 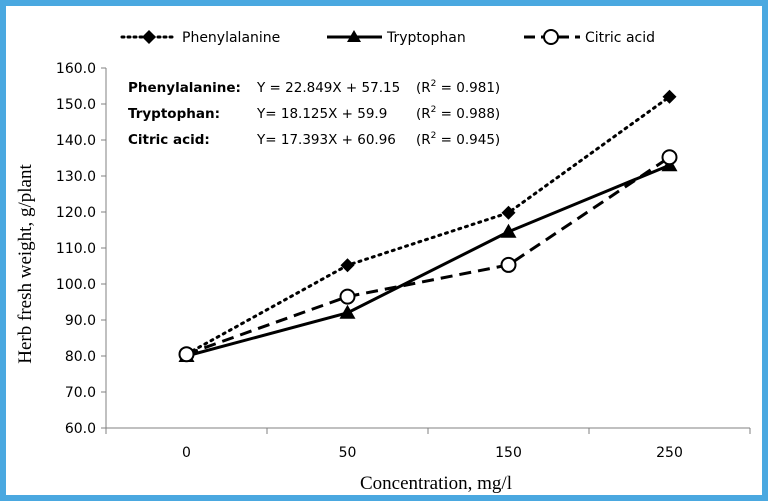 I want to click on legend-label-tryptophan: Tryptophan, so click(x=426, y=38).